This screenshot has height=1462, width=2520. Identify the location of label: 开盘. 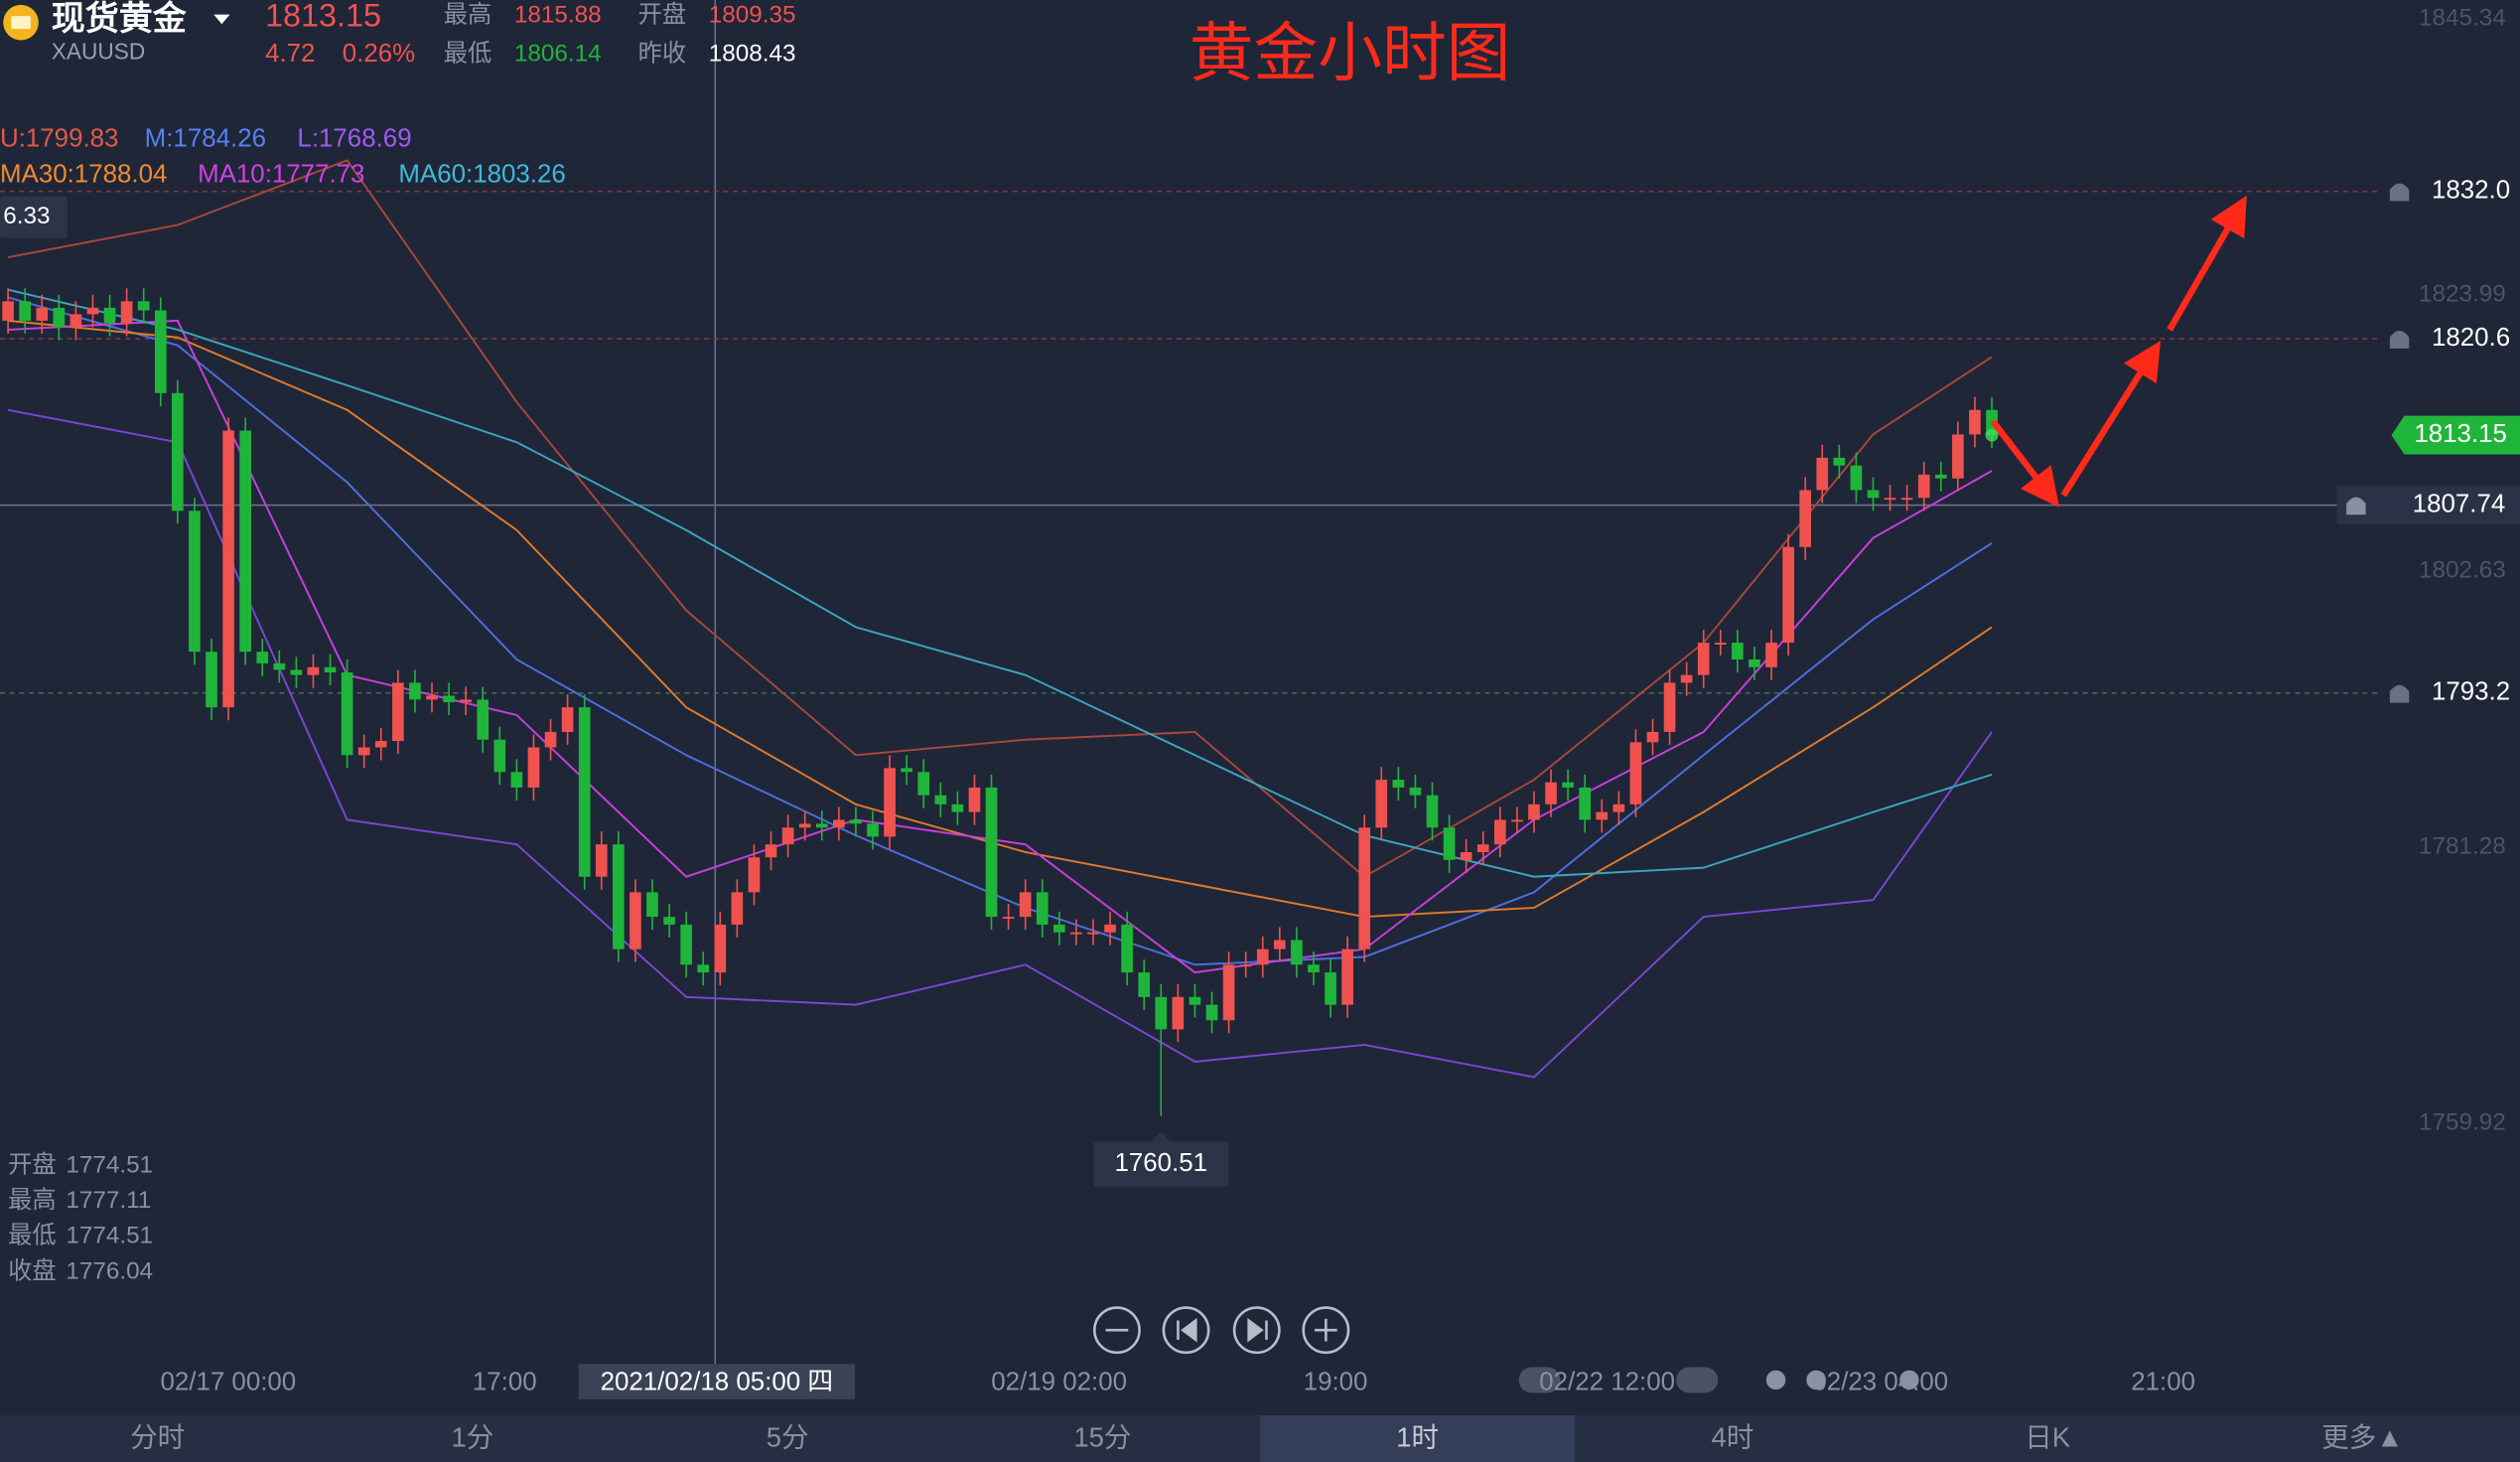
(662, 16).